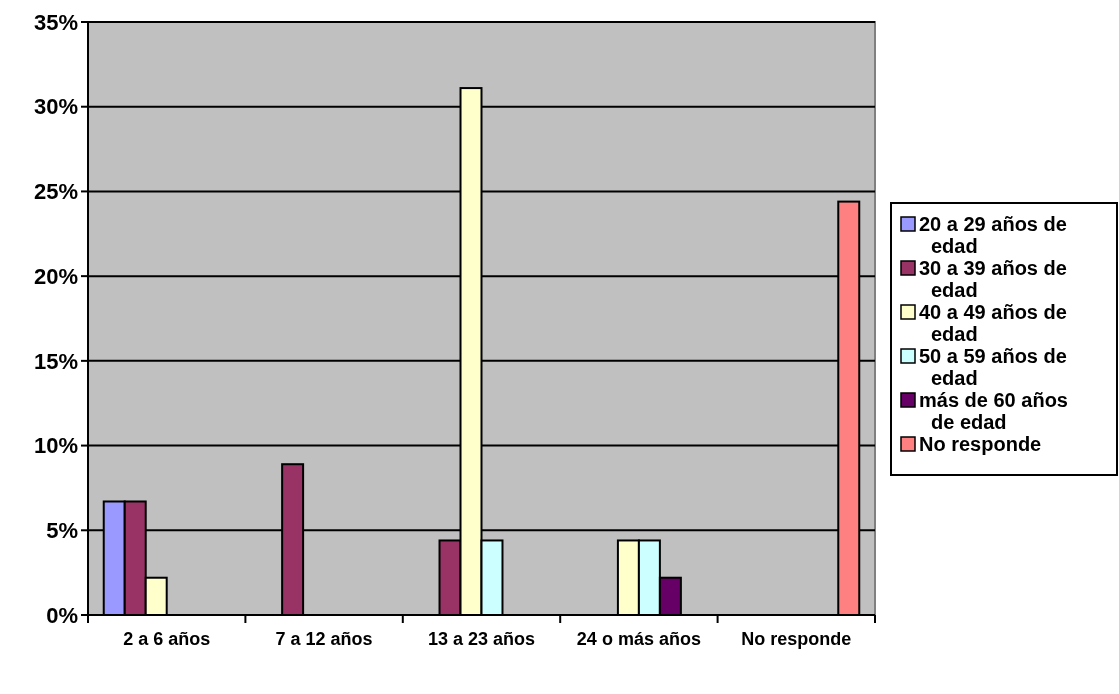  Describe the element at coordinates (796, 639) in the screenshot. I see `x-tick-label: No responde` at that location.